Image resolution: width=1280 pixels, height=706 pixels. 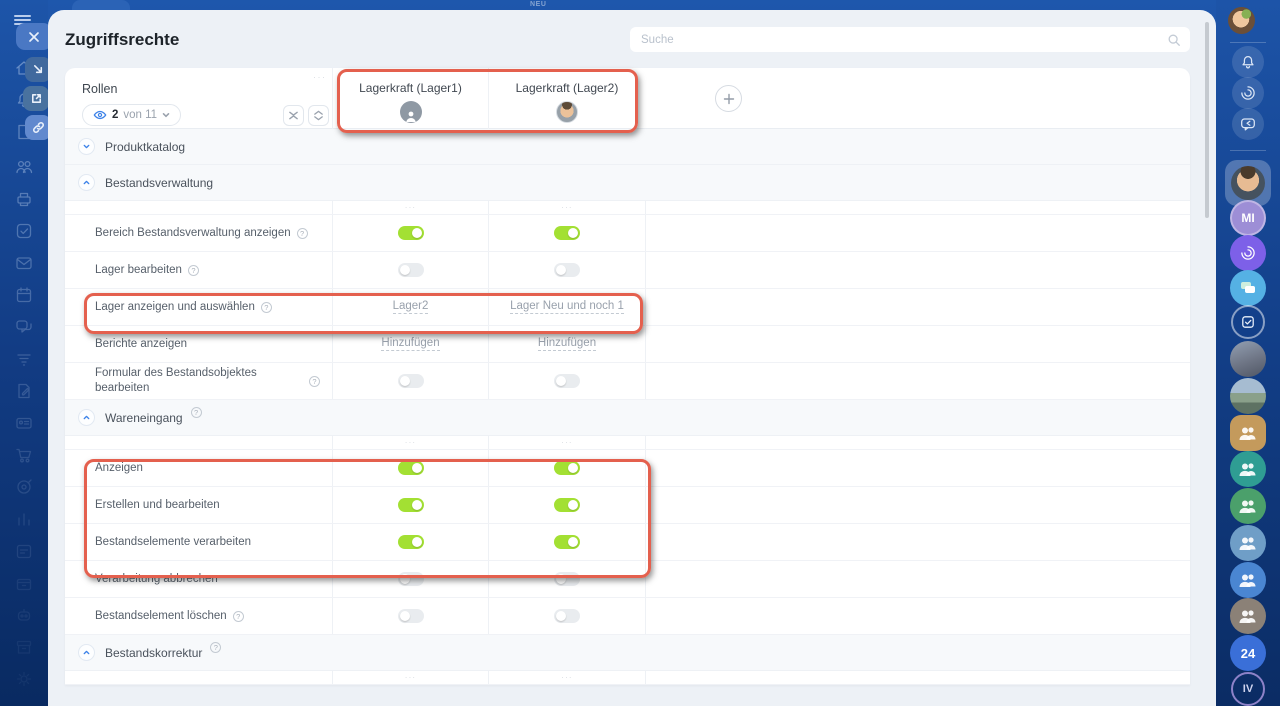 I want to click on copilot-spiral-icon, so click(x=1248, y=253).